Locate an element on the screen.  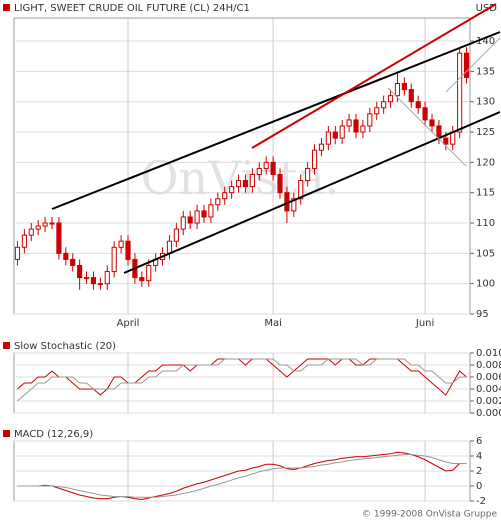
y-tick-label: 125 is located at coordinates (485, 132).